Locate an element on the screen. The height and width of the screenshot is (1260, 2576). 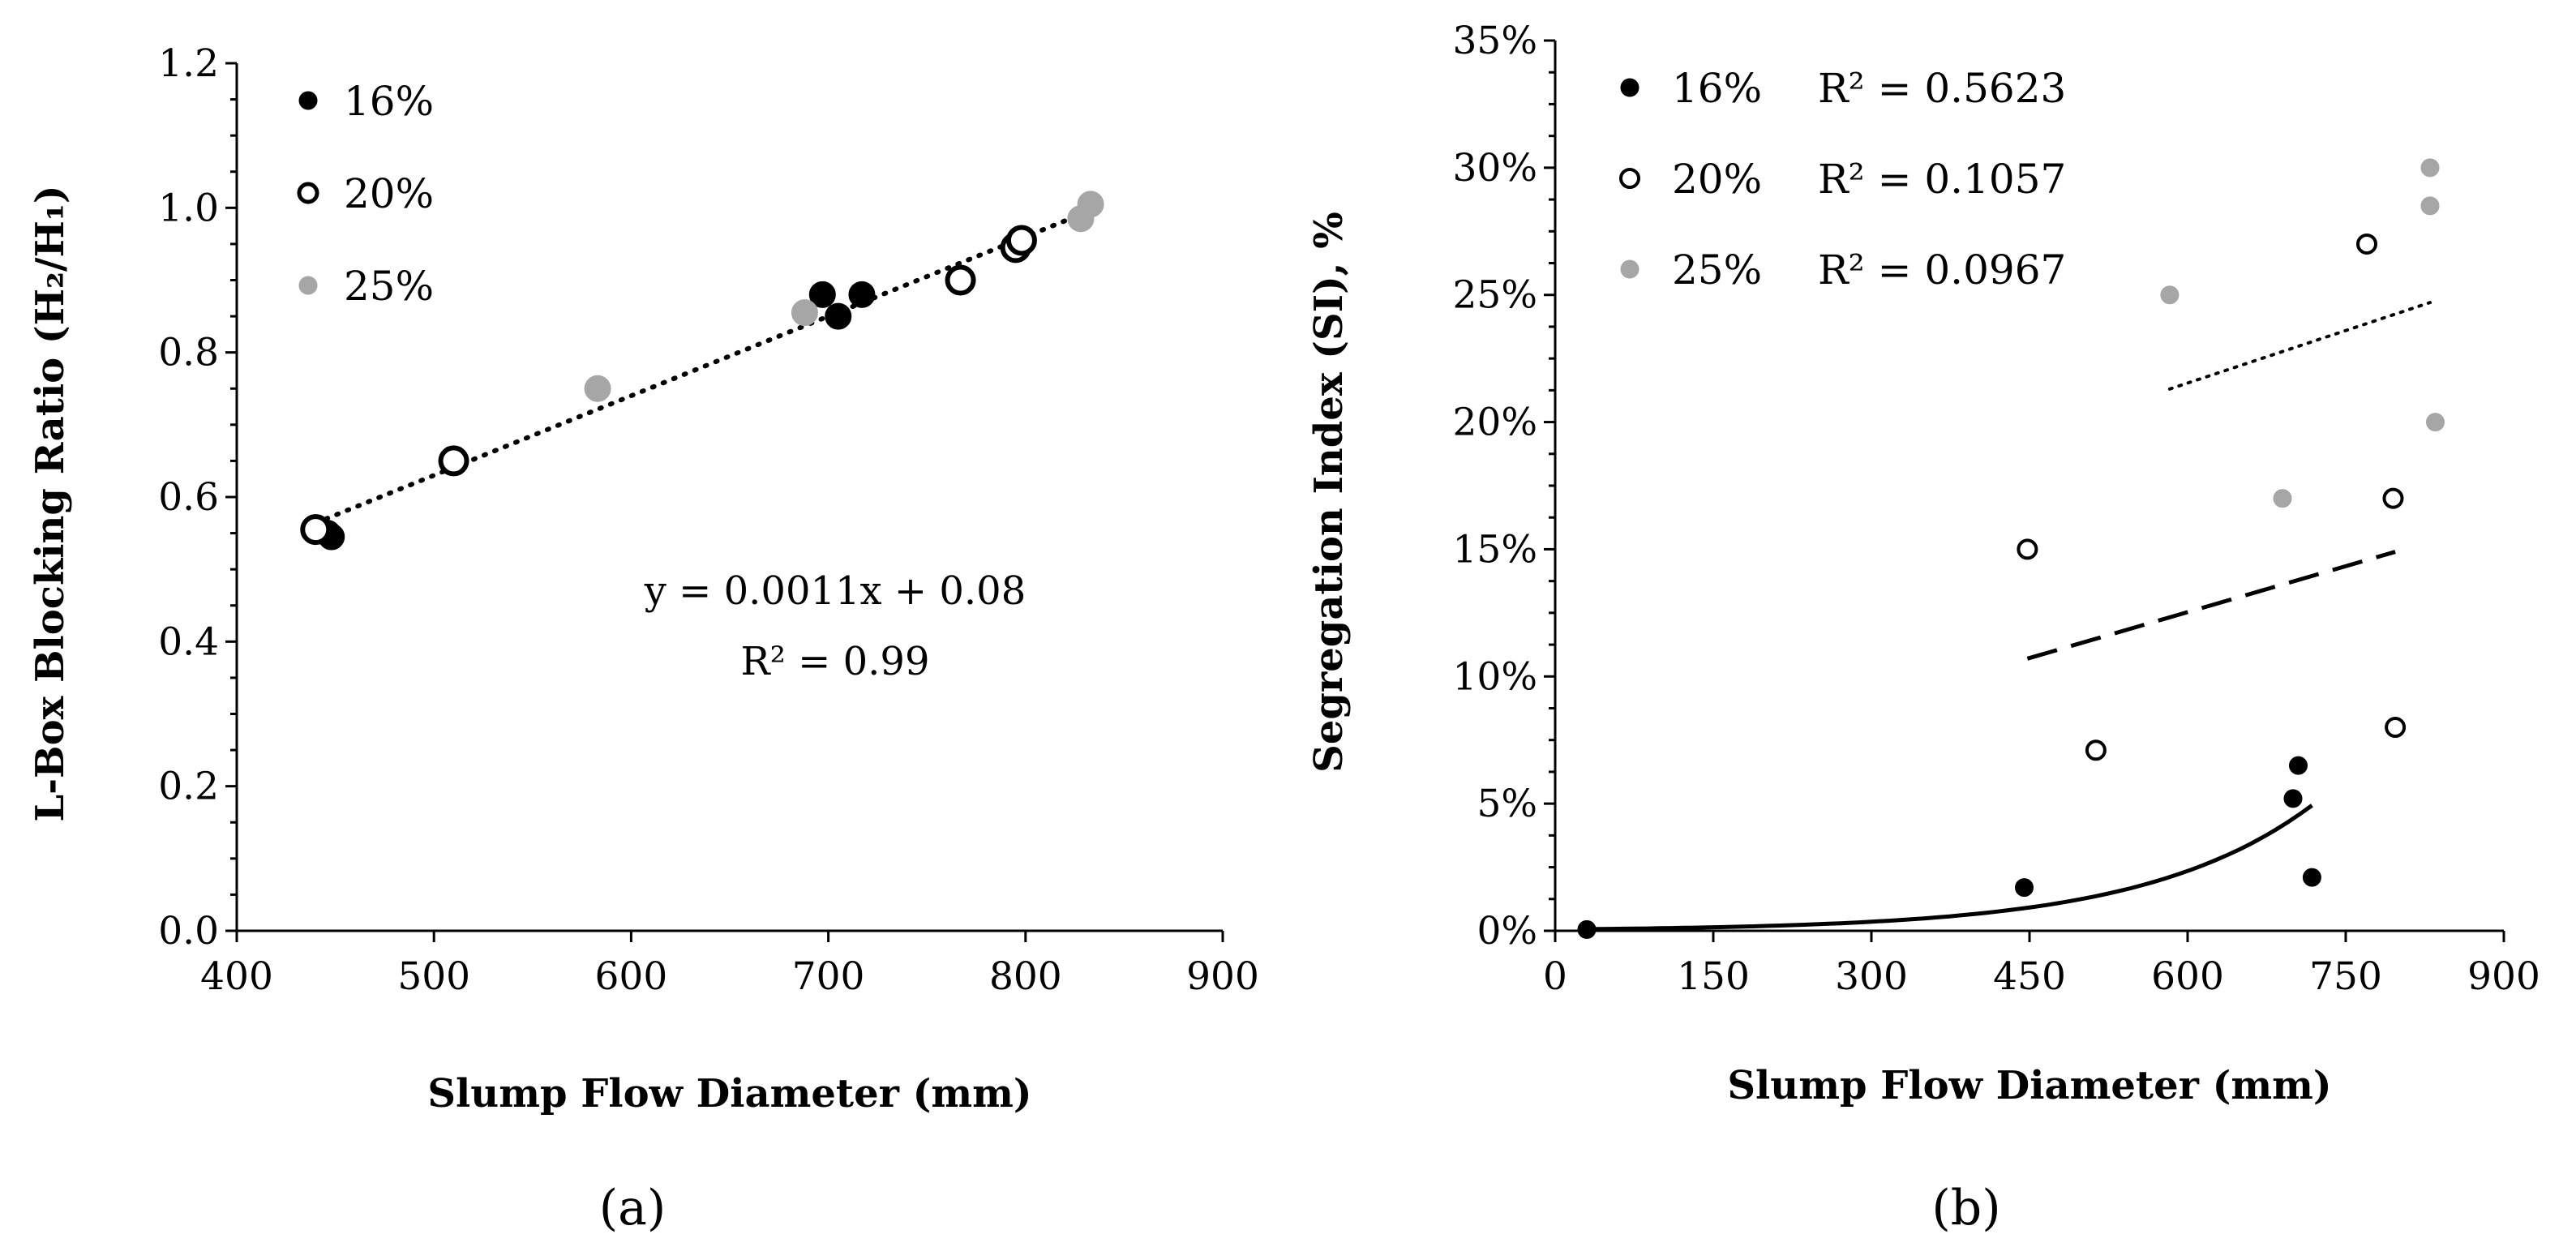
y-tick-label: 25% is located at coordinates (1495, 296).